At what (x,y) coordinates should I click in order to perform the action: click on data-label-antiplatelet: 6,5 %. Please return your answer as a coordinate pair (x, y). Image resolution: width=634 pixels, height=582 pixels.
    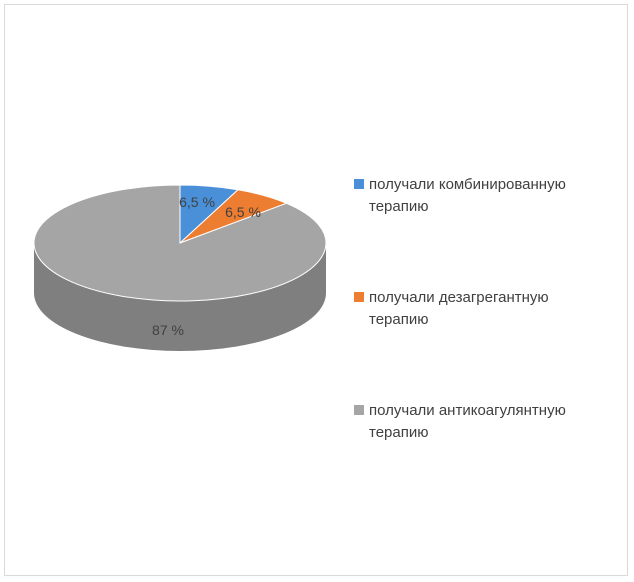
    Looking at the image, I should click on (243, 212).